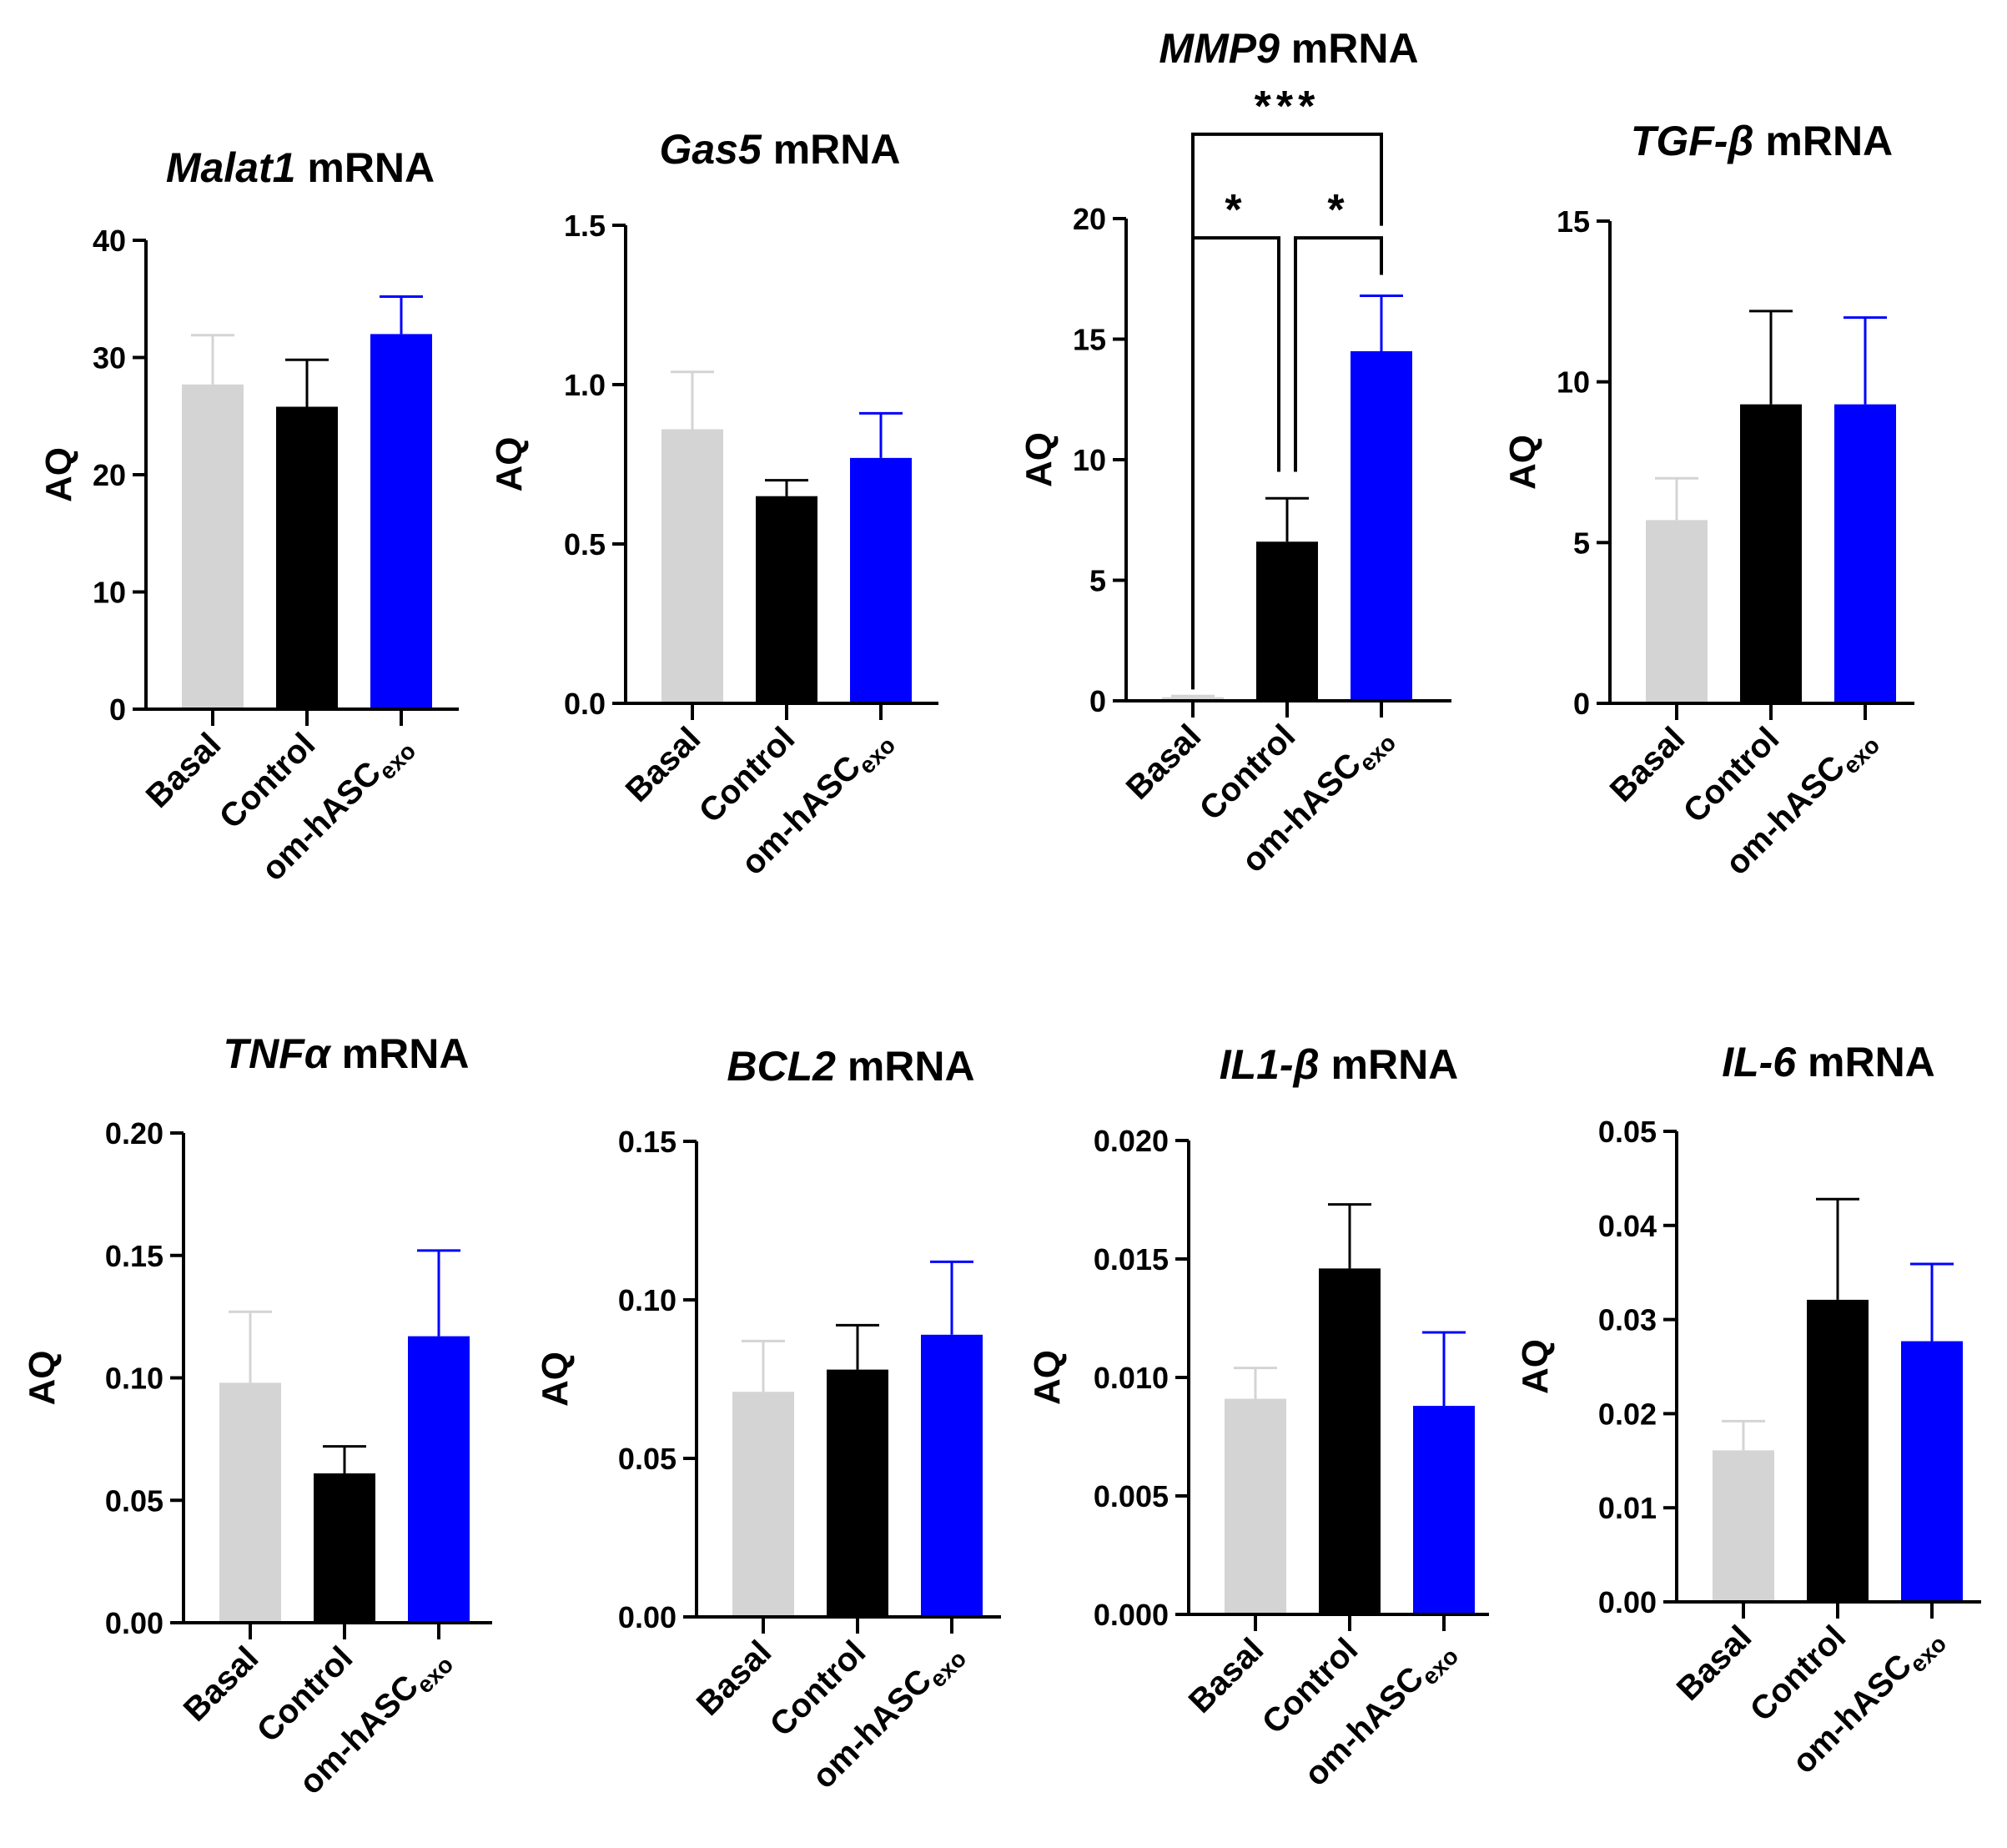 The width and height of the screenshot is (2007, 1848). I want to click on chart-title: Gas5 mRNA, so click(779, 149).